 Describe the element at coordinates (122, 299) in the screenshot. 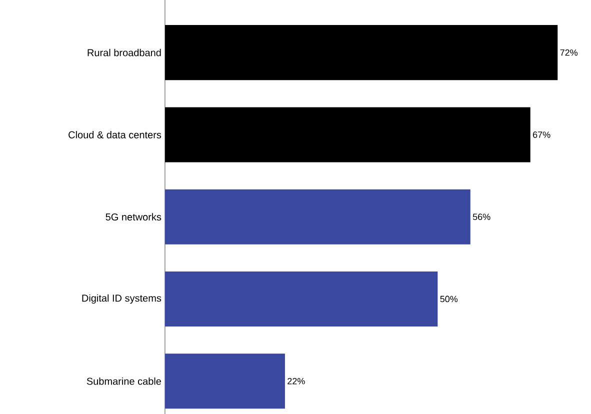

I see `y-tick-label: Digital ID systems` at that location.